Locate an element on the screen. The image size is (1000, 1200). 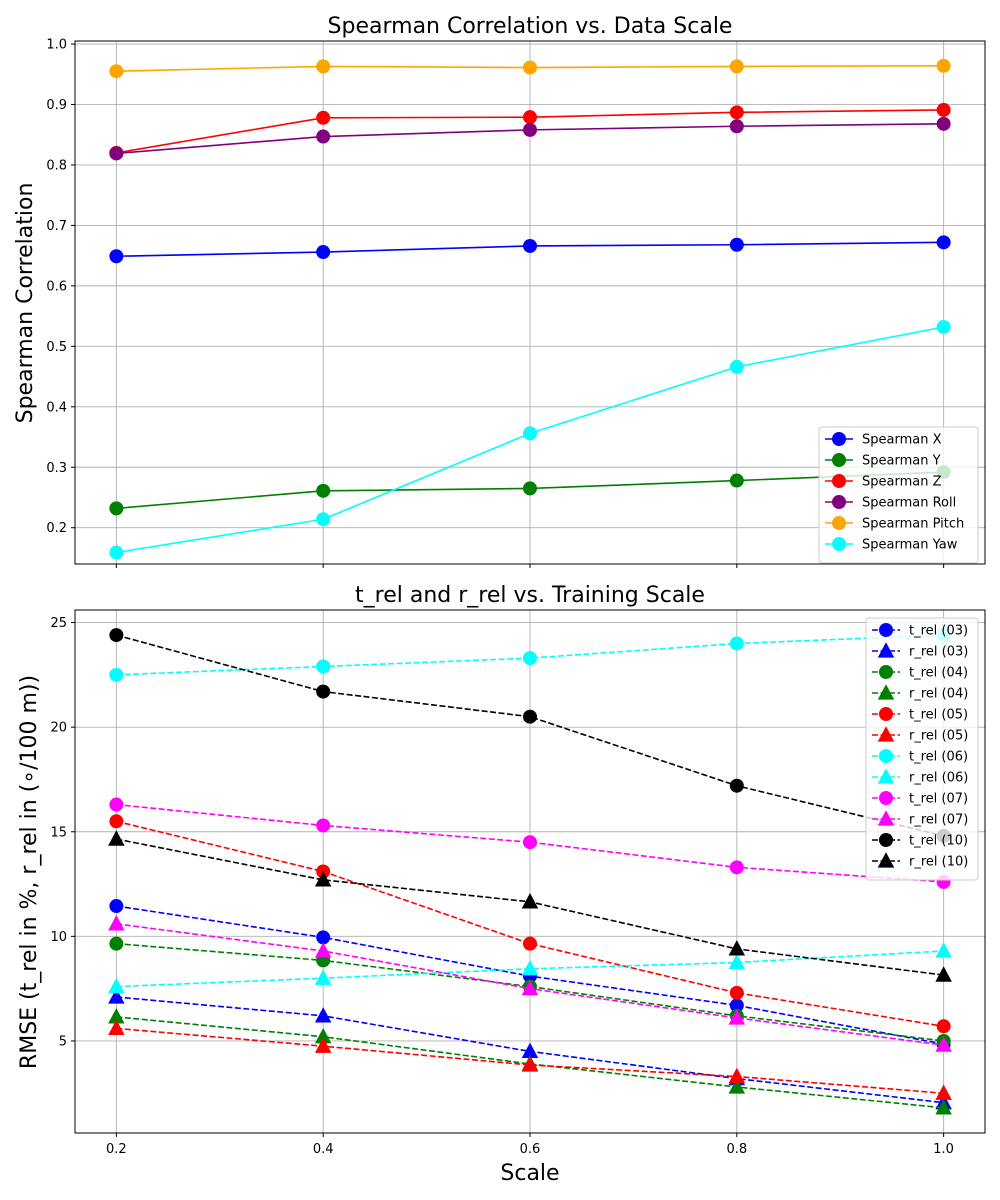
y-tick-label: 0.8 is located at coordinates (56, 165).